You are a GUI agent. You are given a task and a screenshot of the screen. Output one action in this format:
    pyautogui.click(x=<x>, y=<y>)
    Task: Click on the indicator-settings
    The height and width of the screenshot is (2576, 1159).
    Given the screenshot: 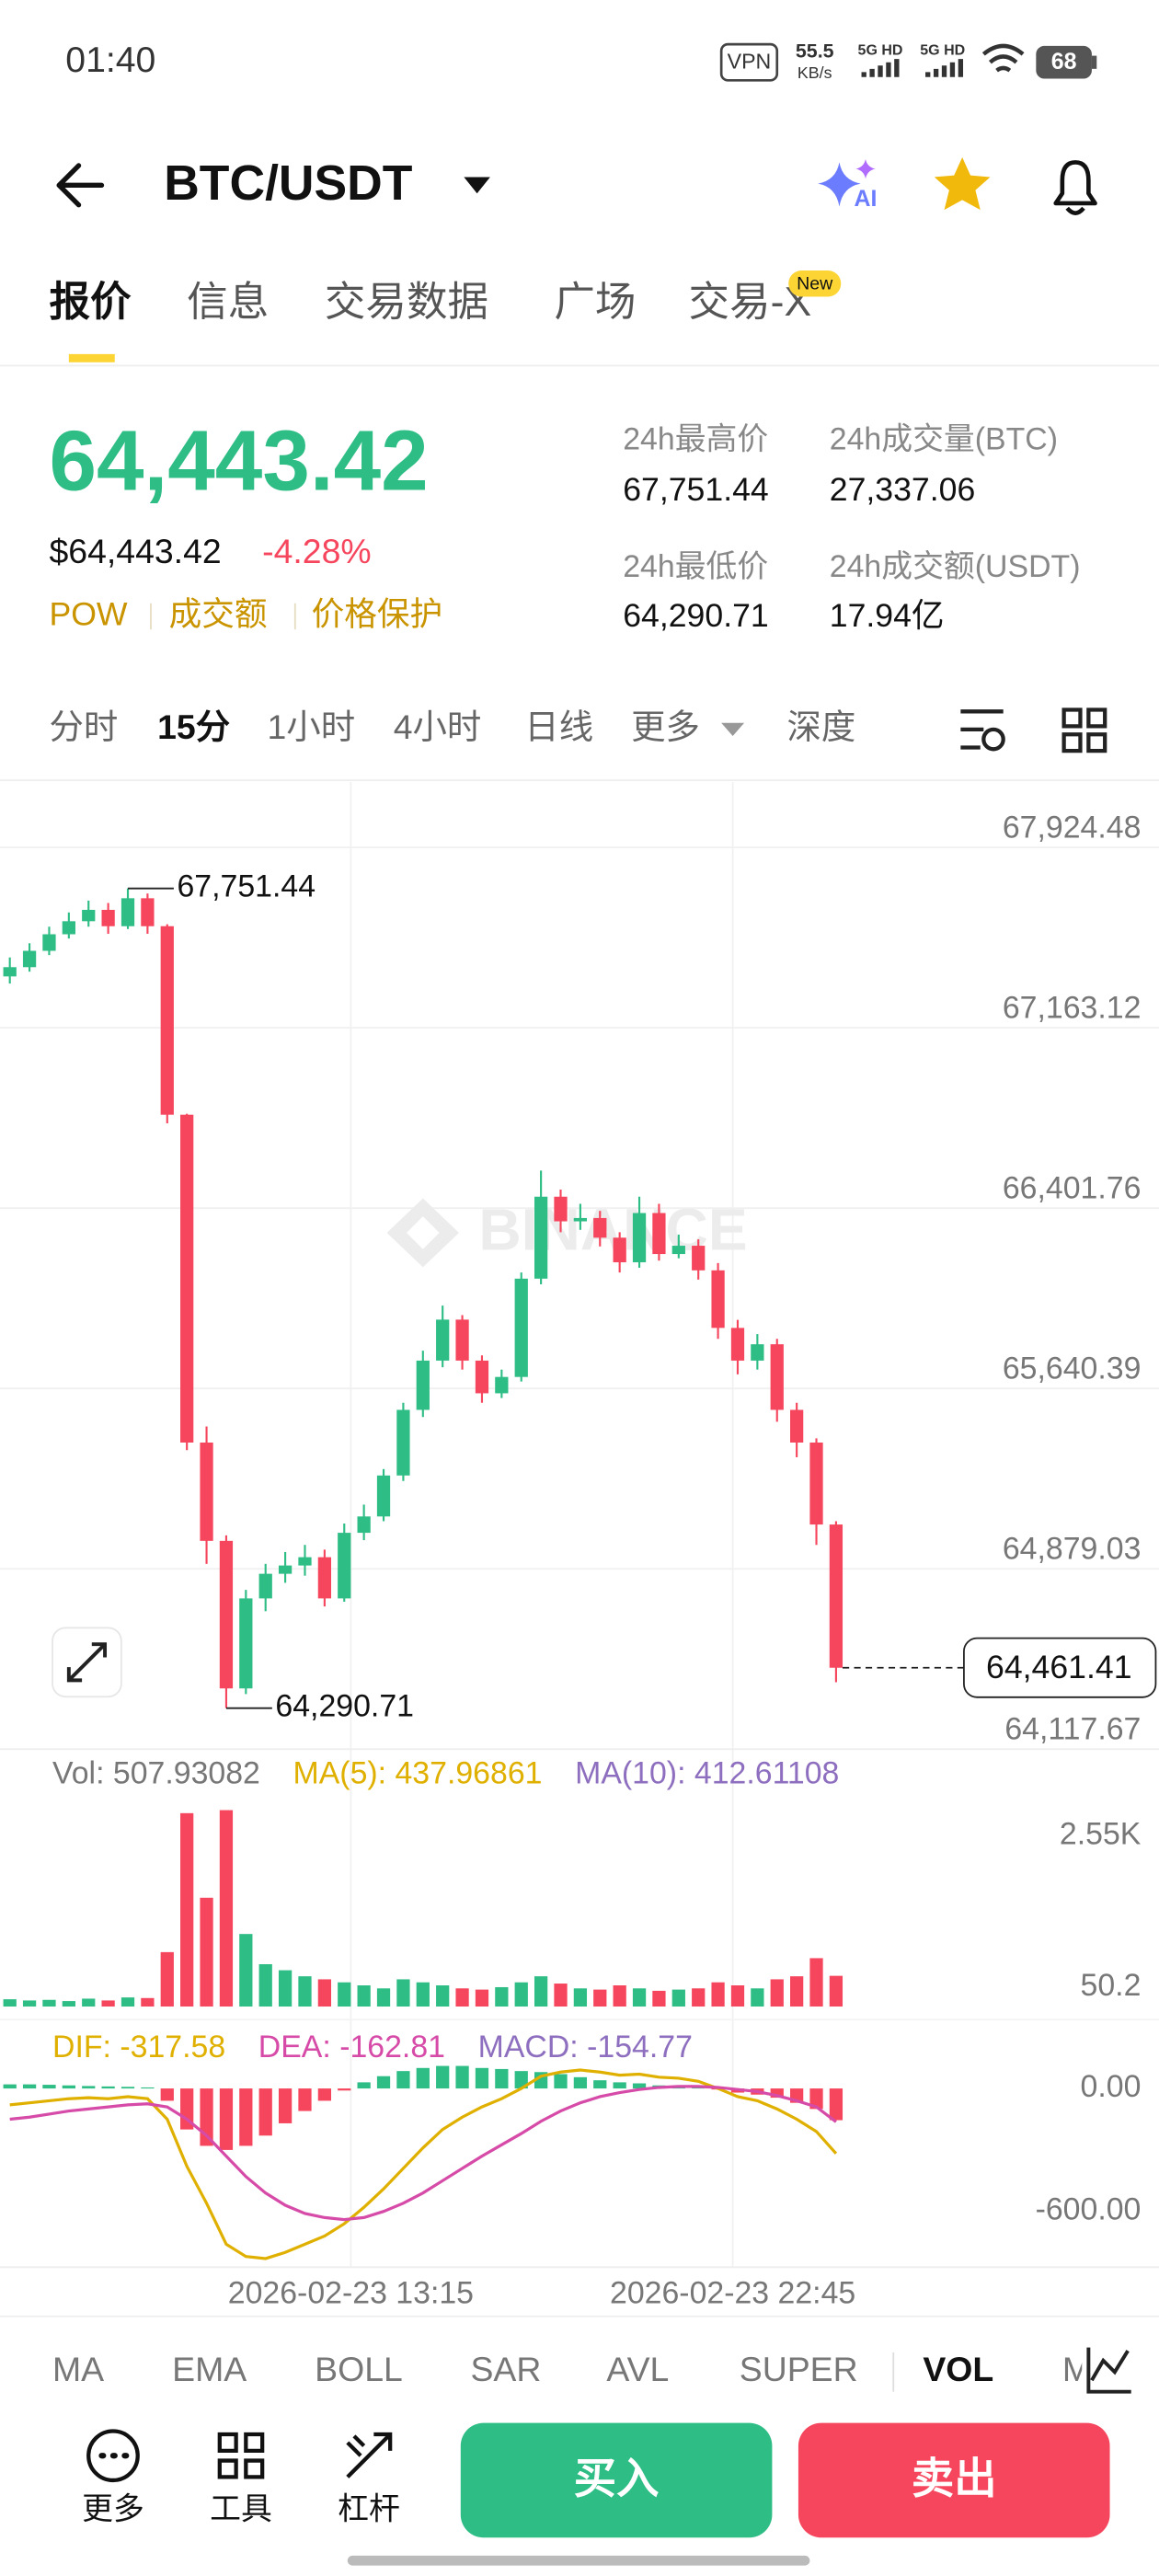 What is the action you would take?
    pyautogui.click(x=1108, y=2370)
    